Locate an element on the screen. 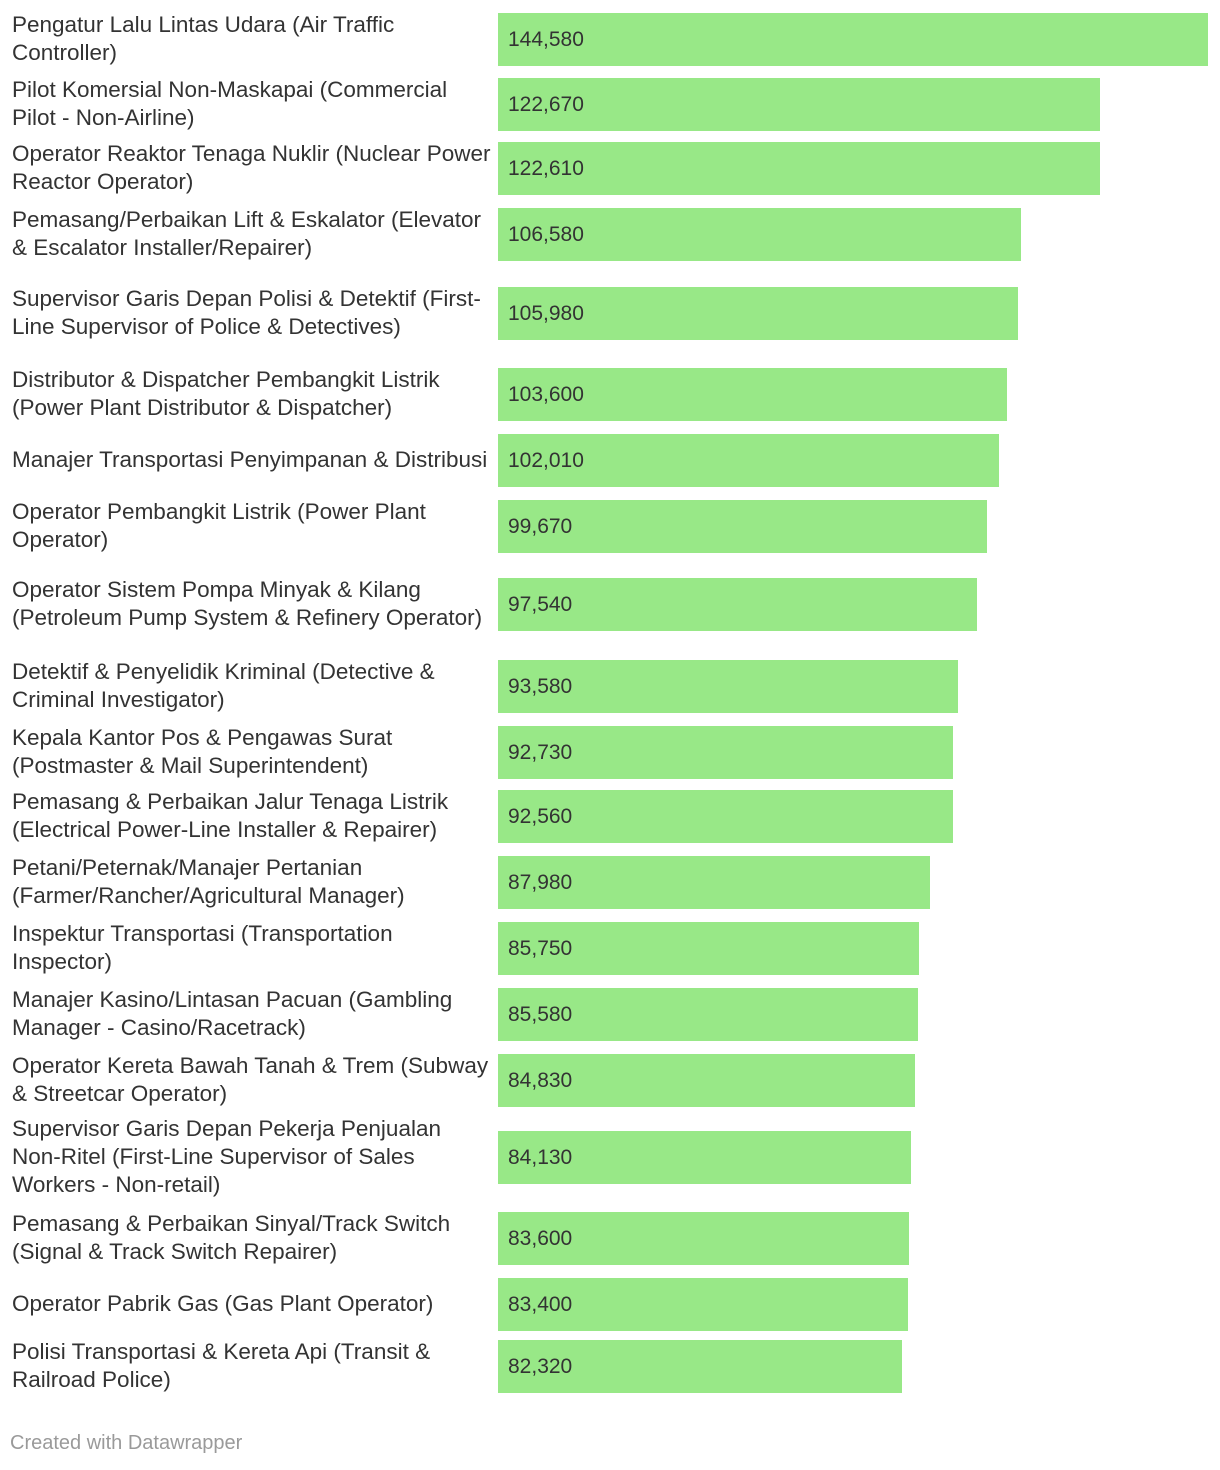 Image resolution: width=1220 pixels, height=1470 pixels. bar: 105,980 is located at coordinates (758, 313).